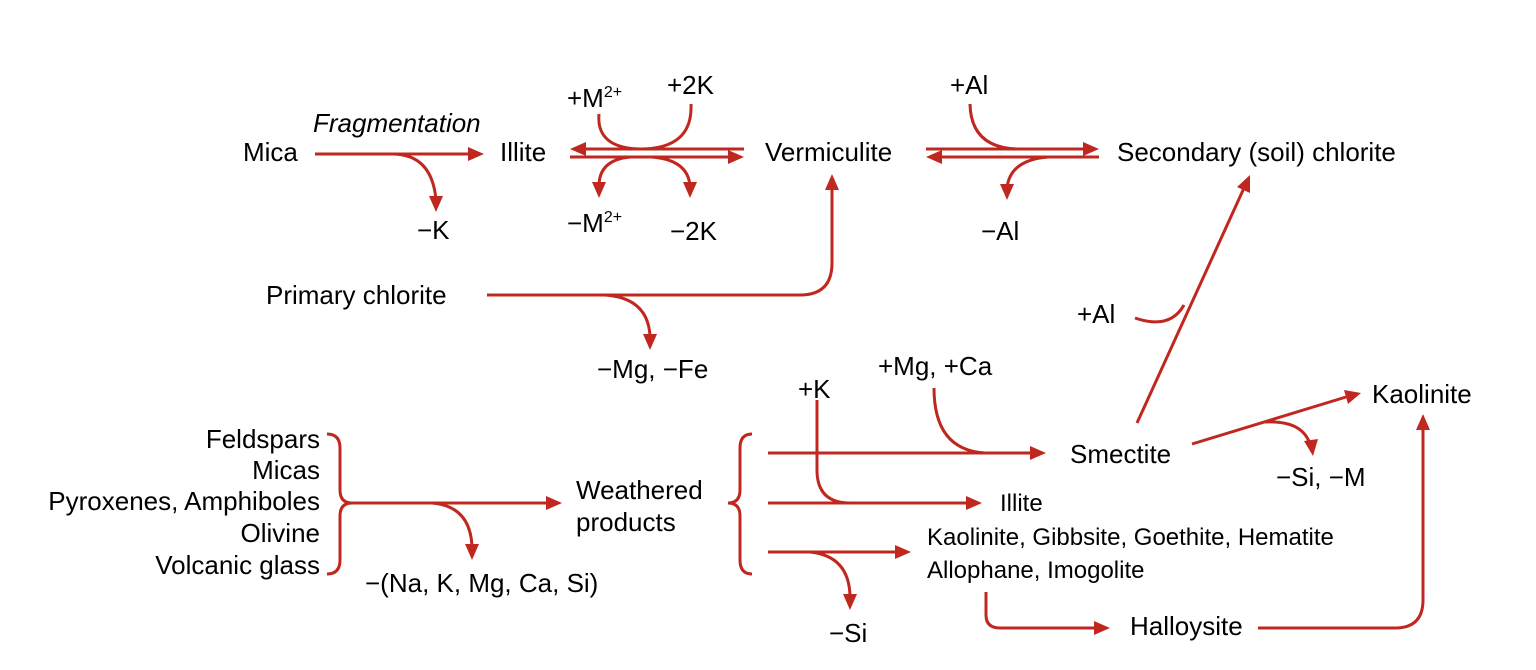  I want to click on primary-chlorite-arrow, so click(659, 241).